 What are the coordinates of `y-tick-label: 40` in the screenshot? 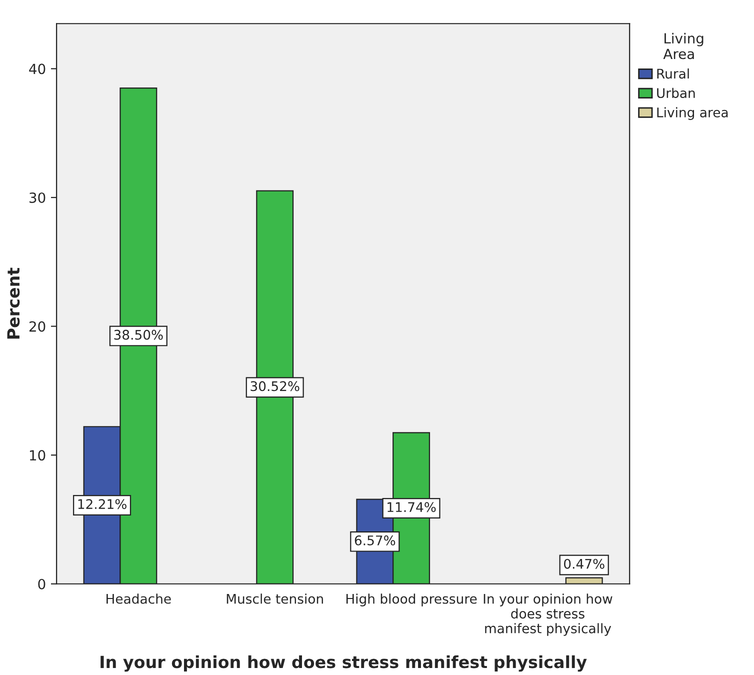 It's located at (37, 69).